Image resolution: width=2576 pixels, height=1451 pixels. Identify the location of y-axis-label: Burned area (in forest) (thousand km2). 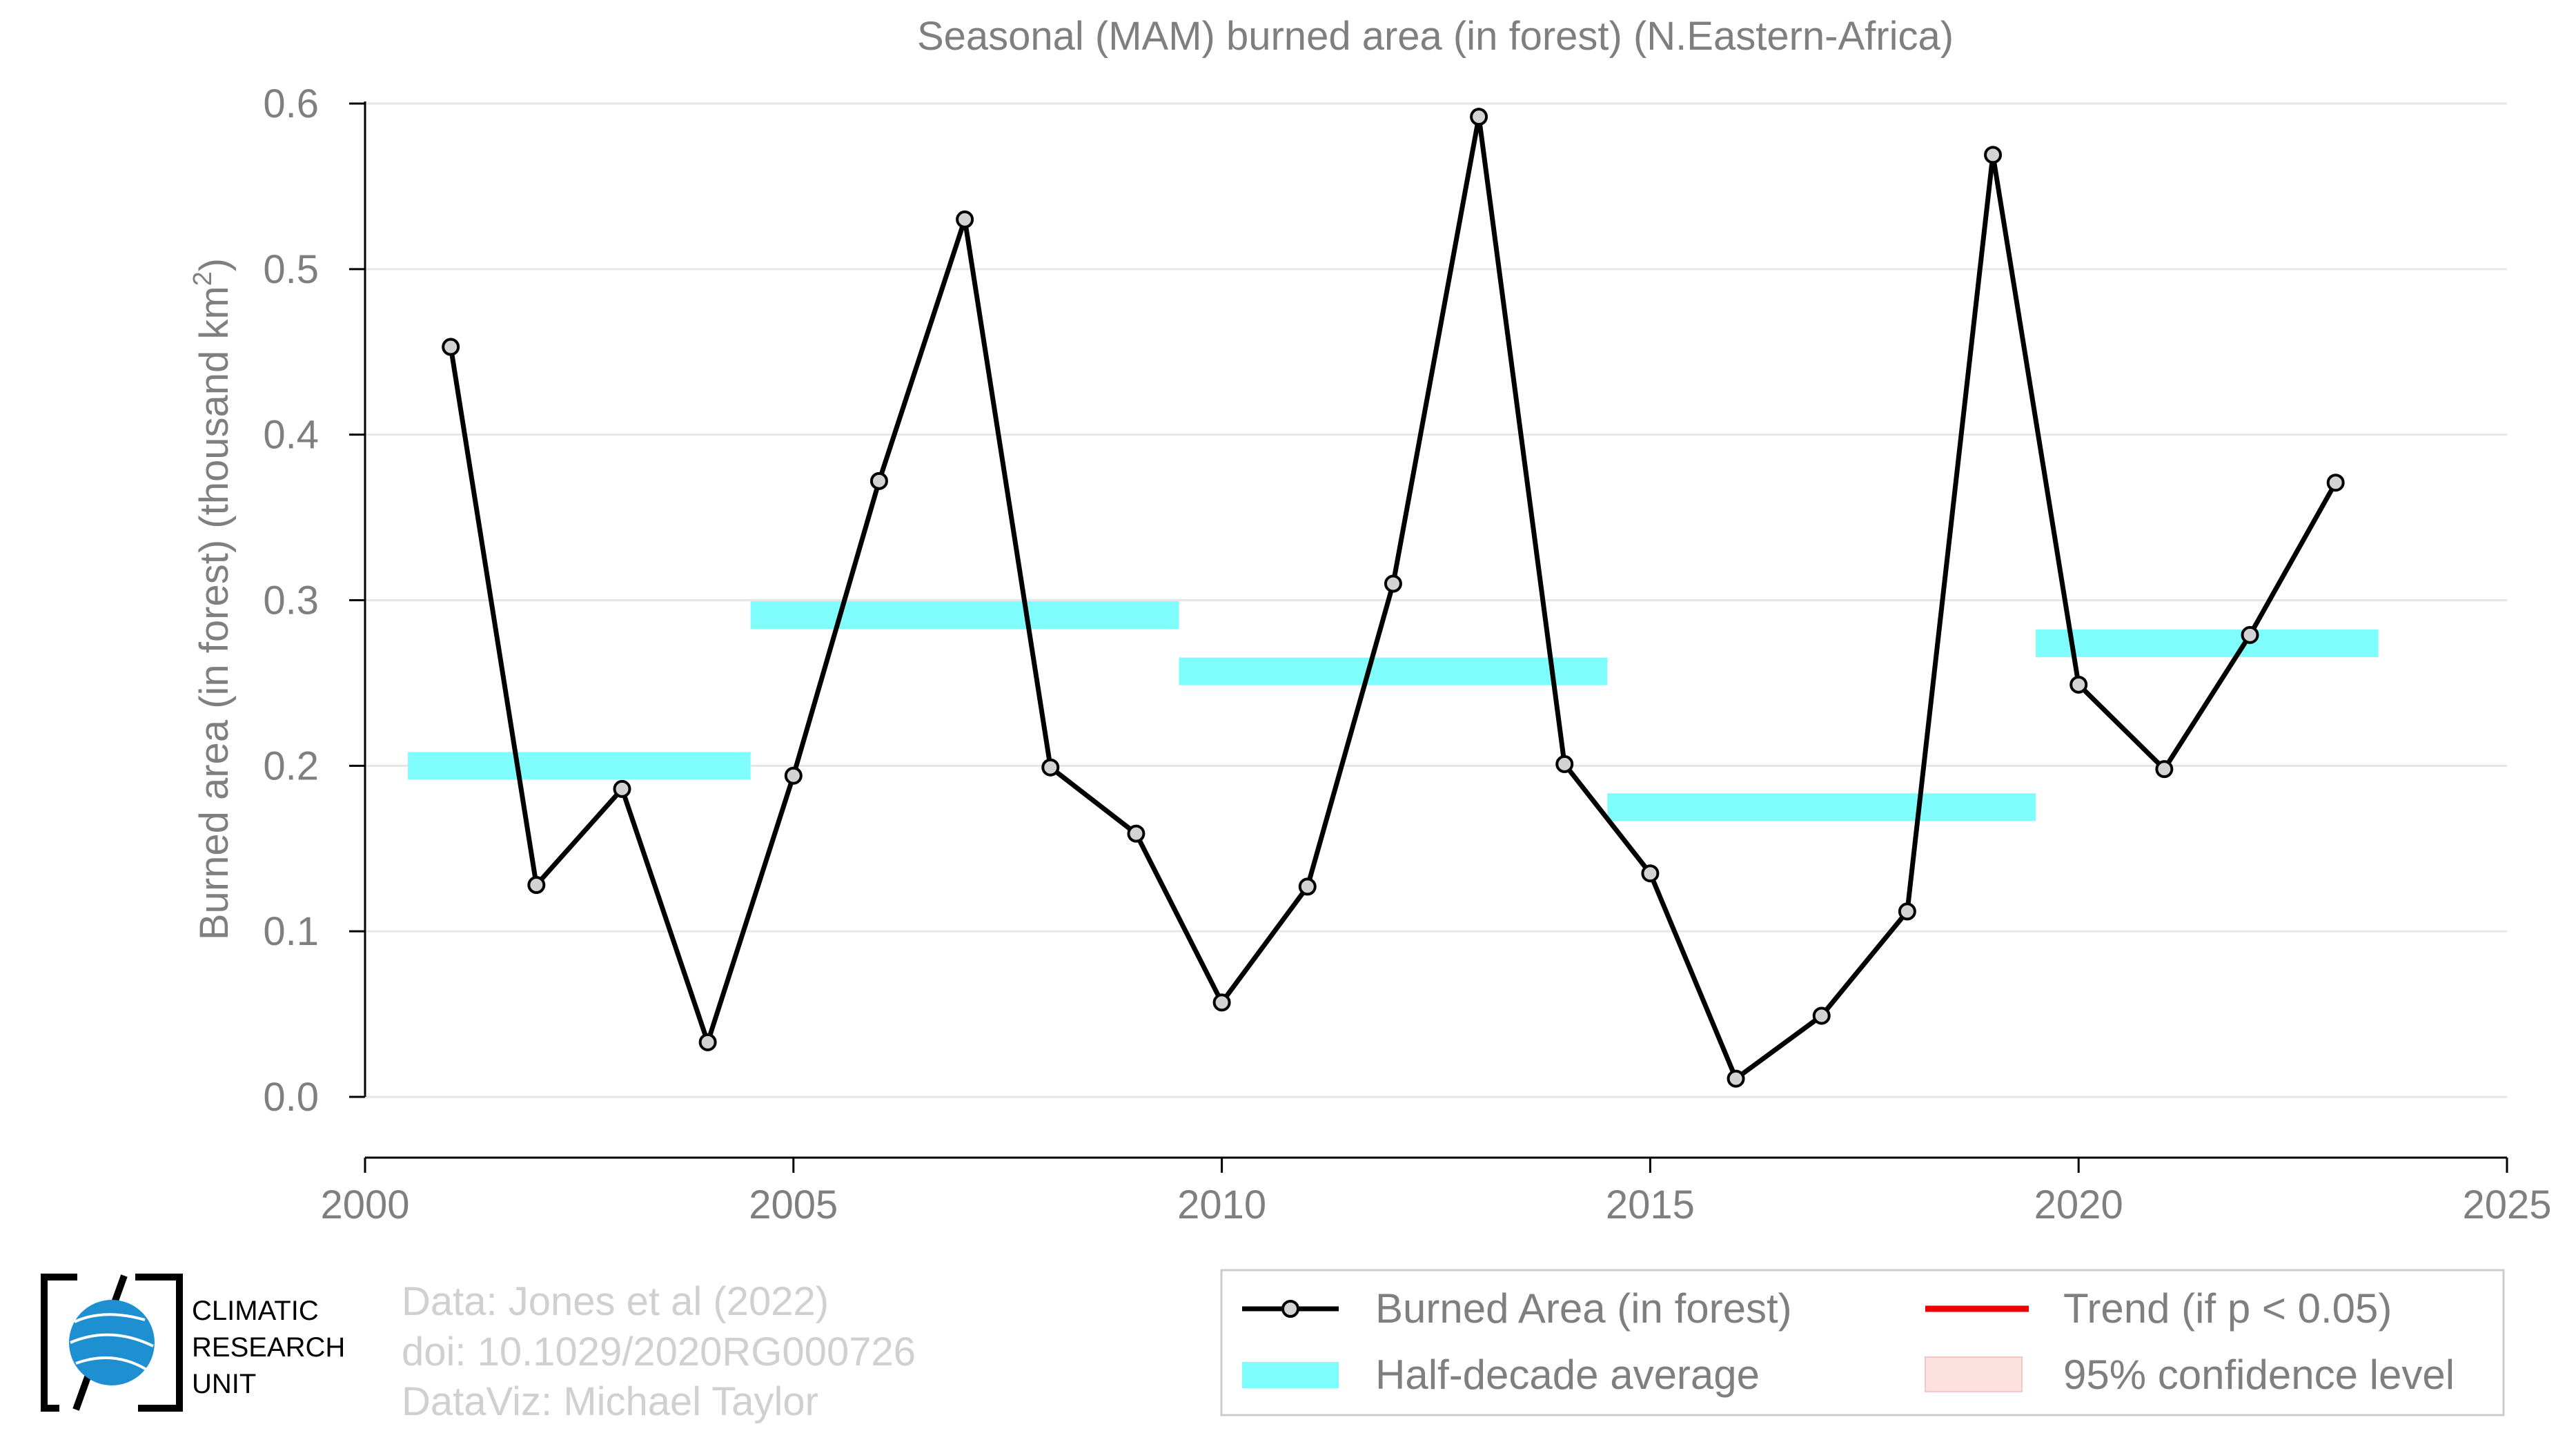
(212, 599).